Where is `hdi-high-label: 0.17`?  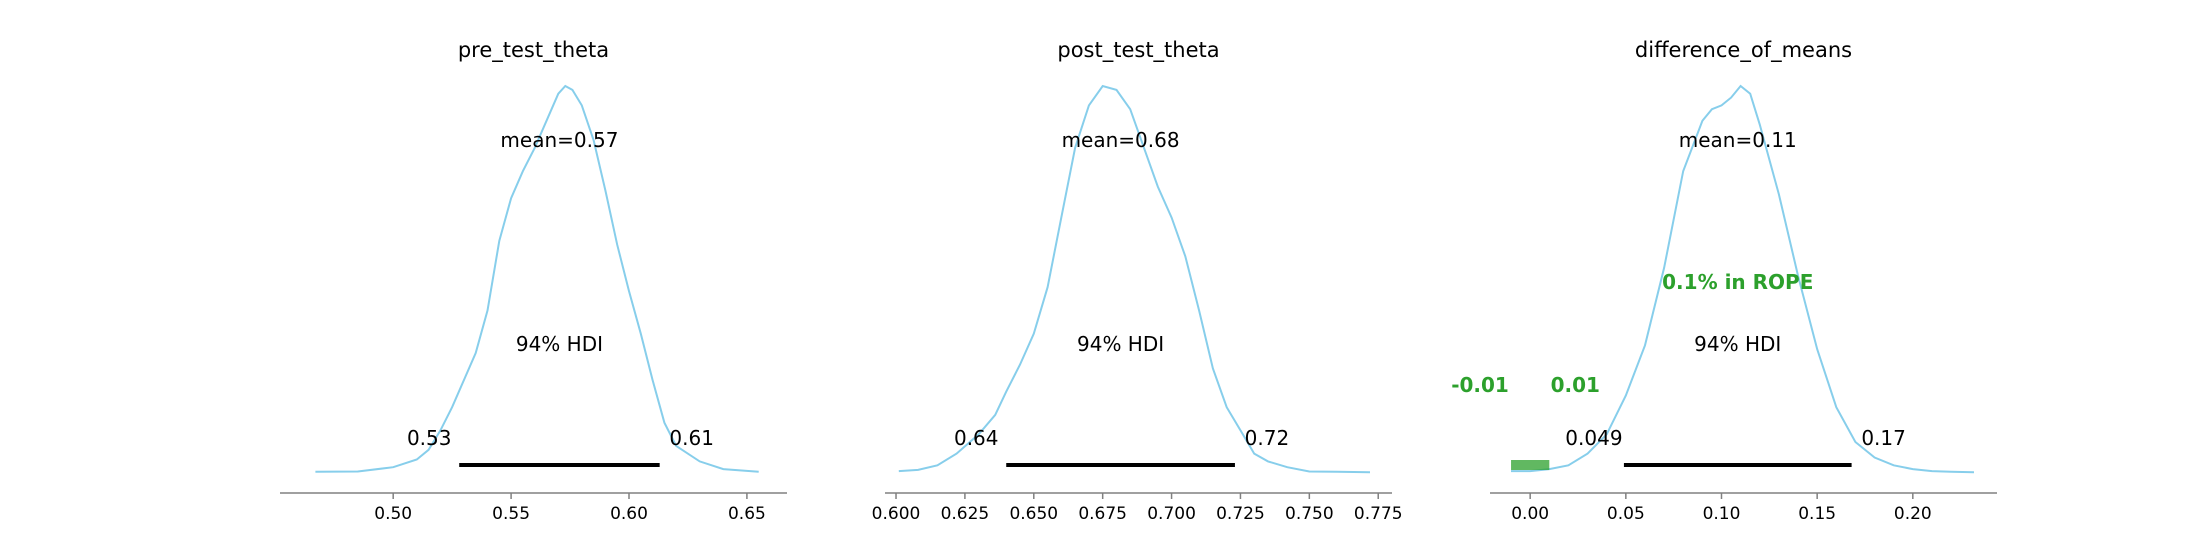 hdi-high-label: 0.17 is located at coordinates (1883, 438).